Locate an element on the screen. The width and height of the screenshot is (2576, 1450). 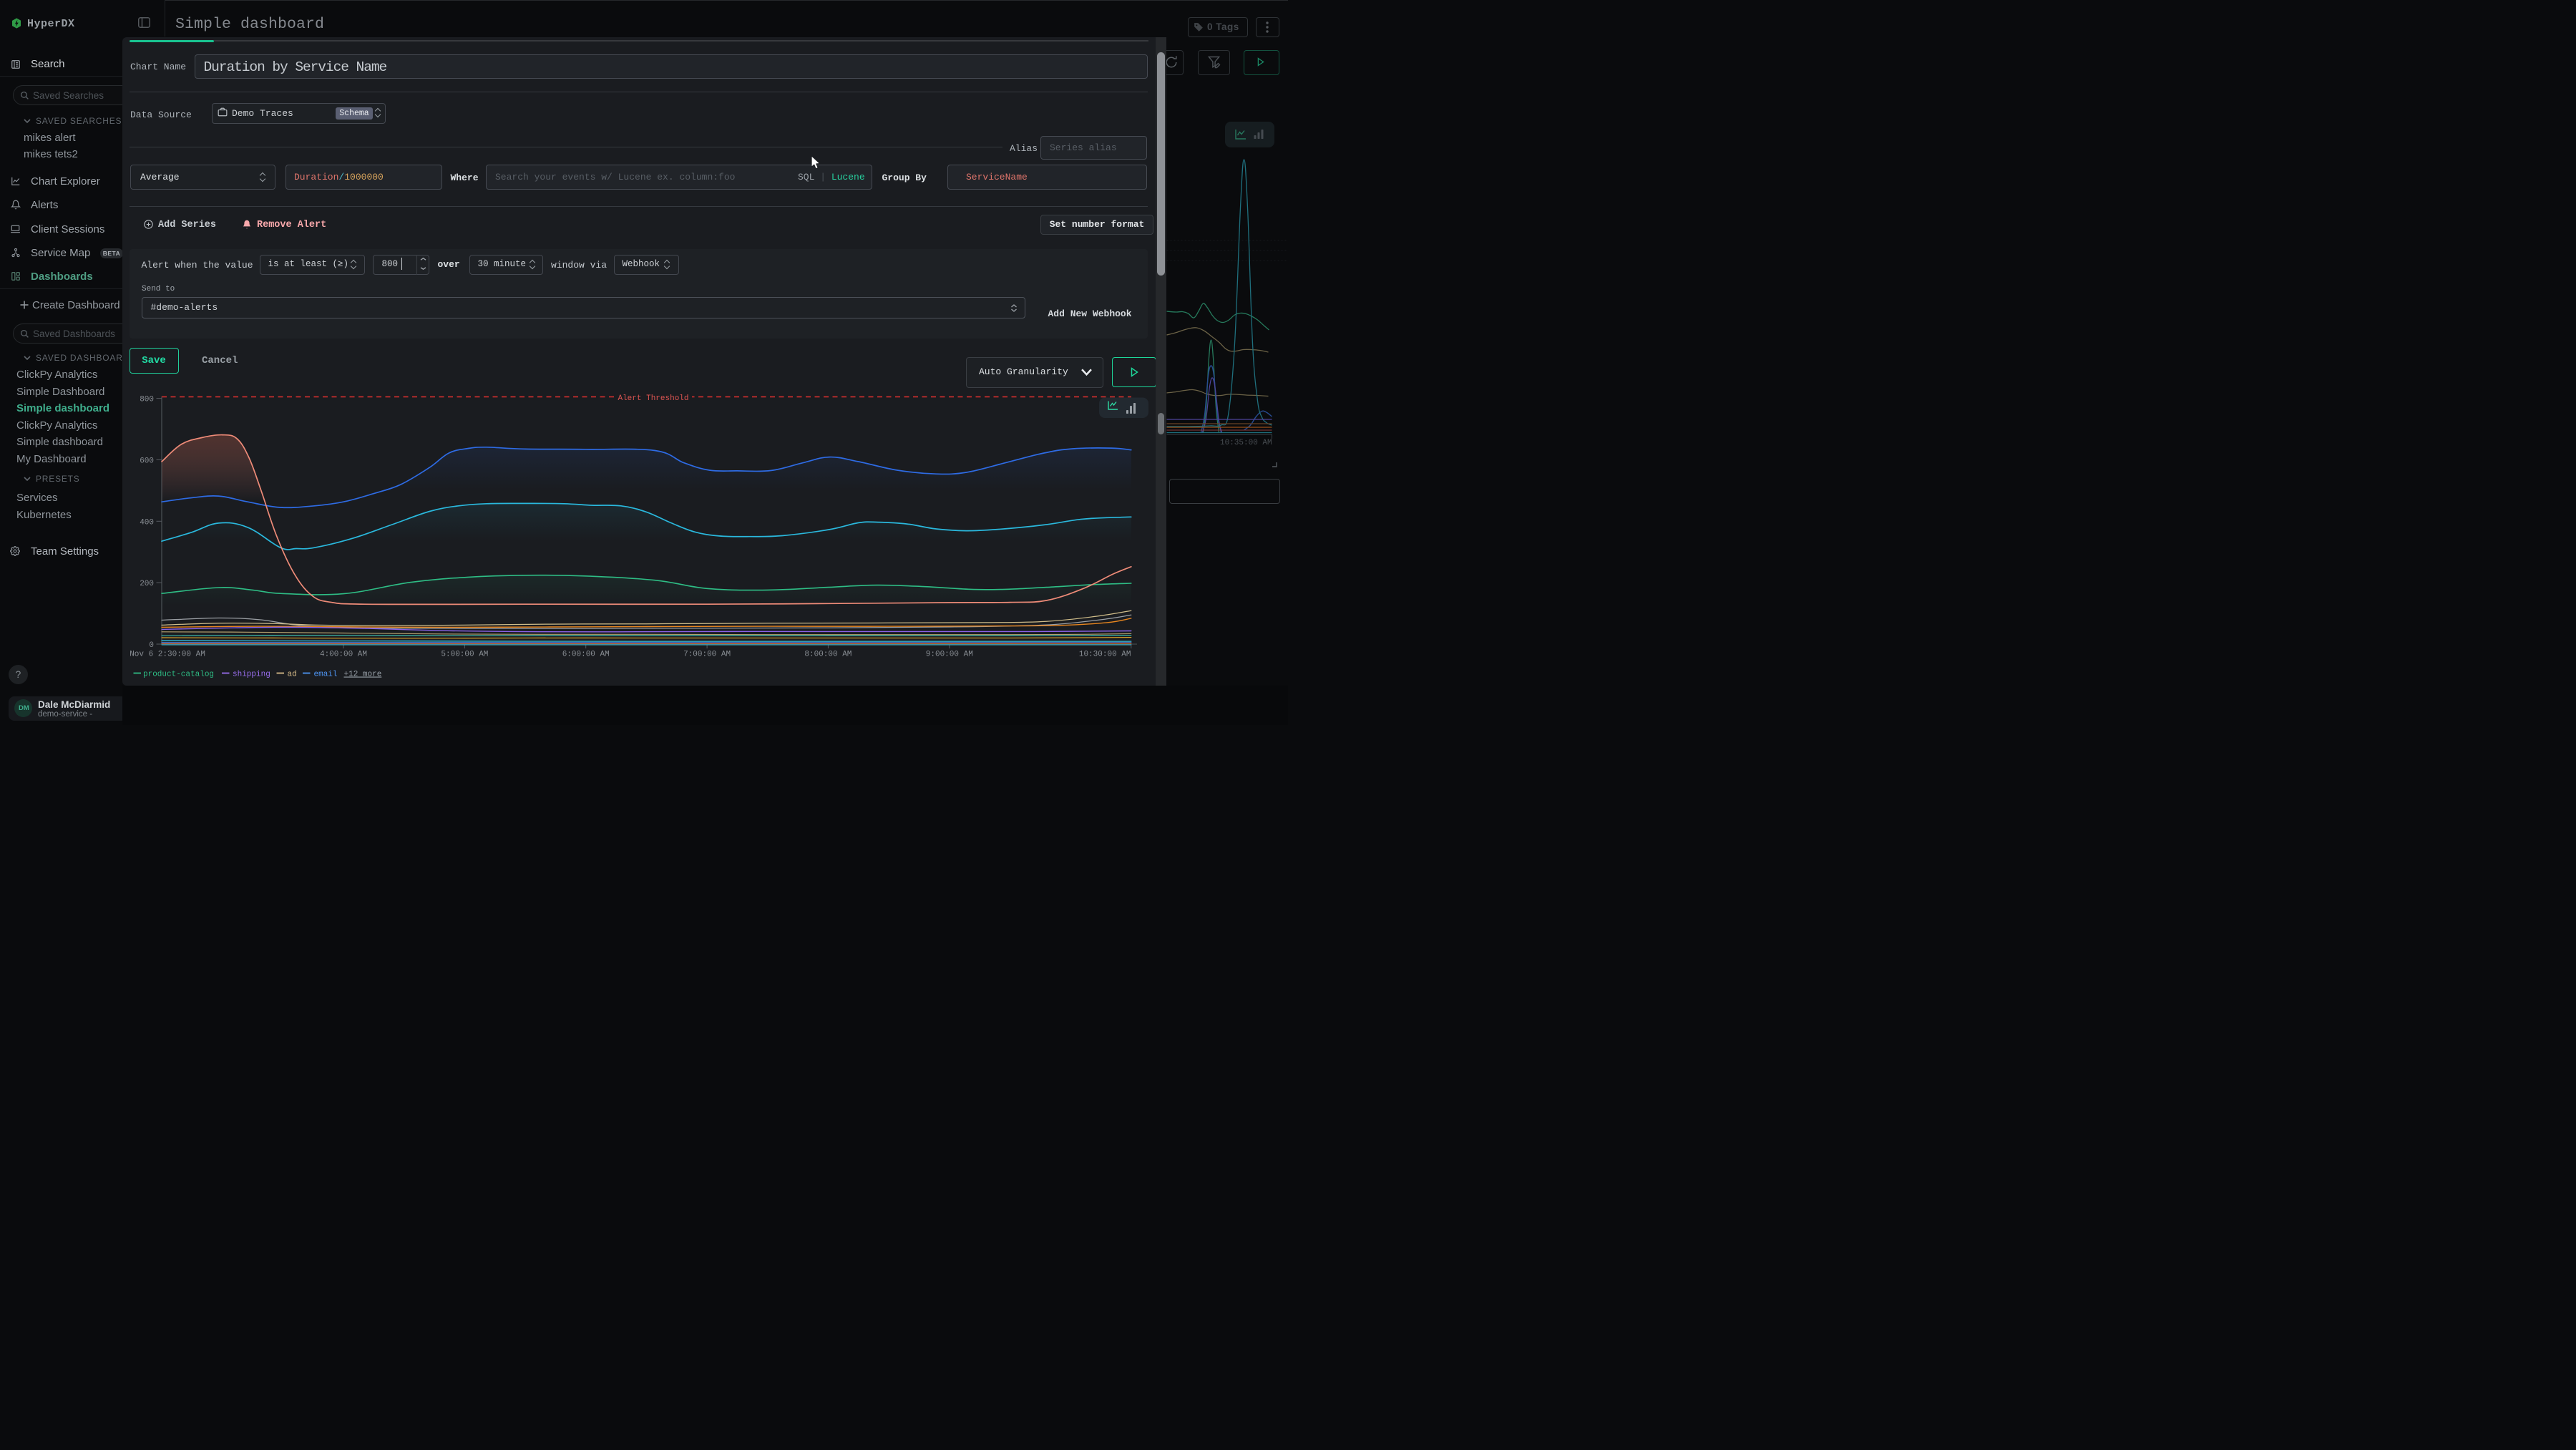
svg-text: +12 more is located at coordinates (363, 674).